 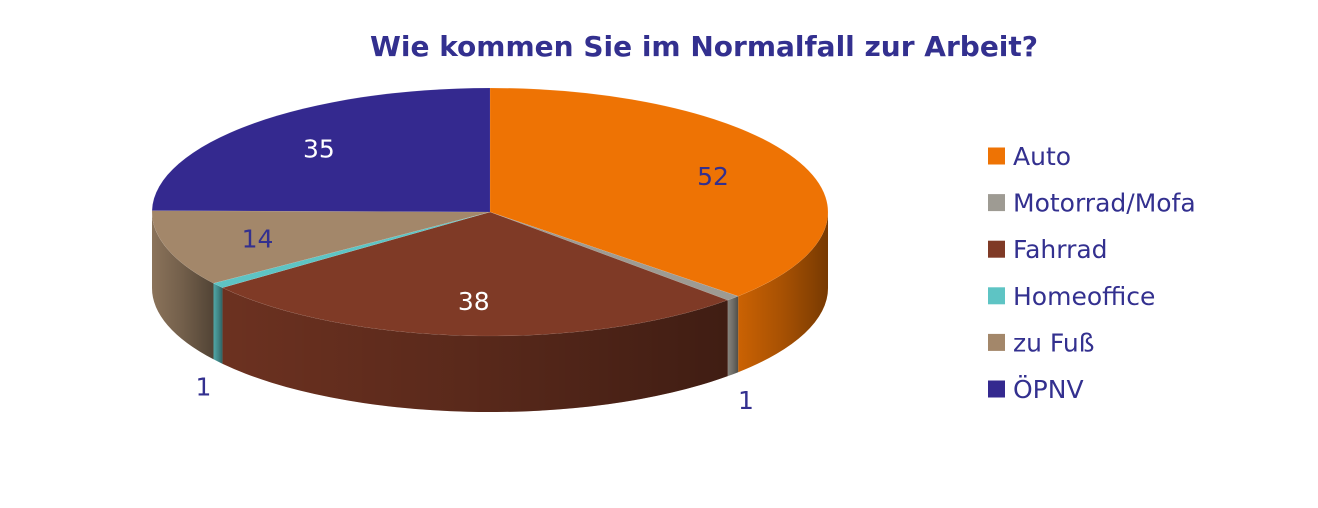 What do you see at coordinates (475, 349) in the screenshot?
I see `pie-side-fahrrad-shade` at bounding box center [475, 349].